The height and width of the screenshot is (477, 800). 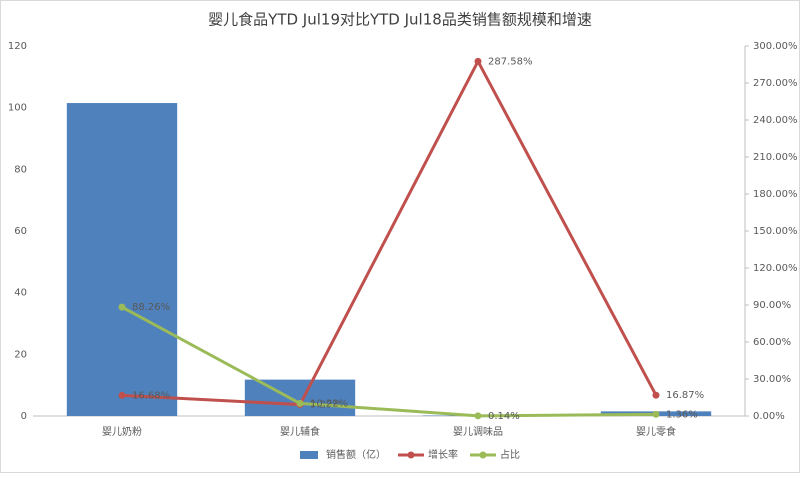 What do you see at coordinates (20, 354) in the screenshot?
I see `y-tick-label: 20` at bounding box center [20, 354].